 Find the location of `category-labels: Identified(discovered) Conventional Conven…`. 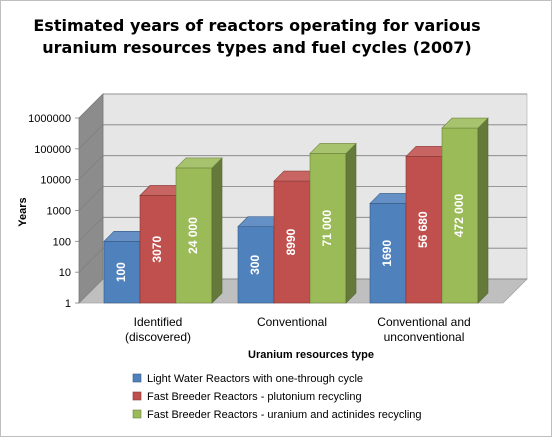

category-labels: Identified(discovered) Conventional Conven… is located at coordinates (298, 329).